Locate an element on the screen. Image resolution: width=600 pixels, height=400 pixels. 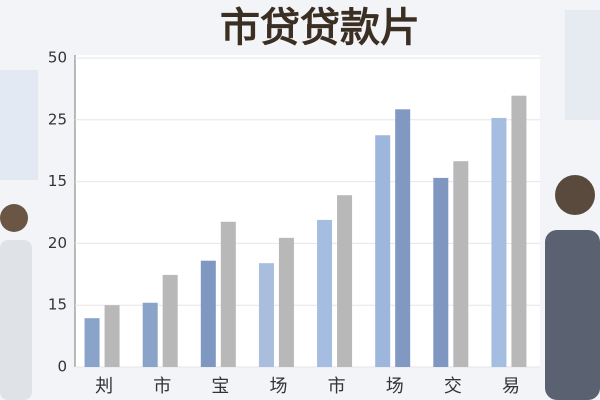
y-tick-label: 25 is located at coordinates (57, 119).